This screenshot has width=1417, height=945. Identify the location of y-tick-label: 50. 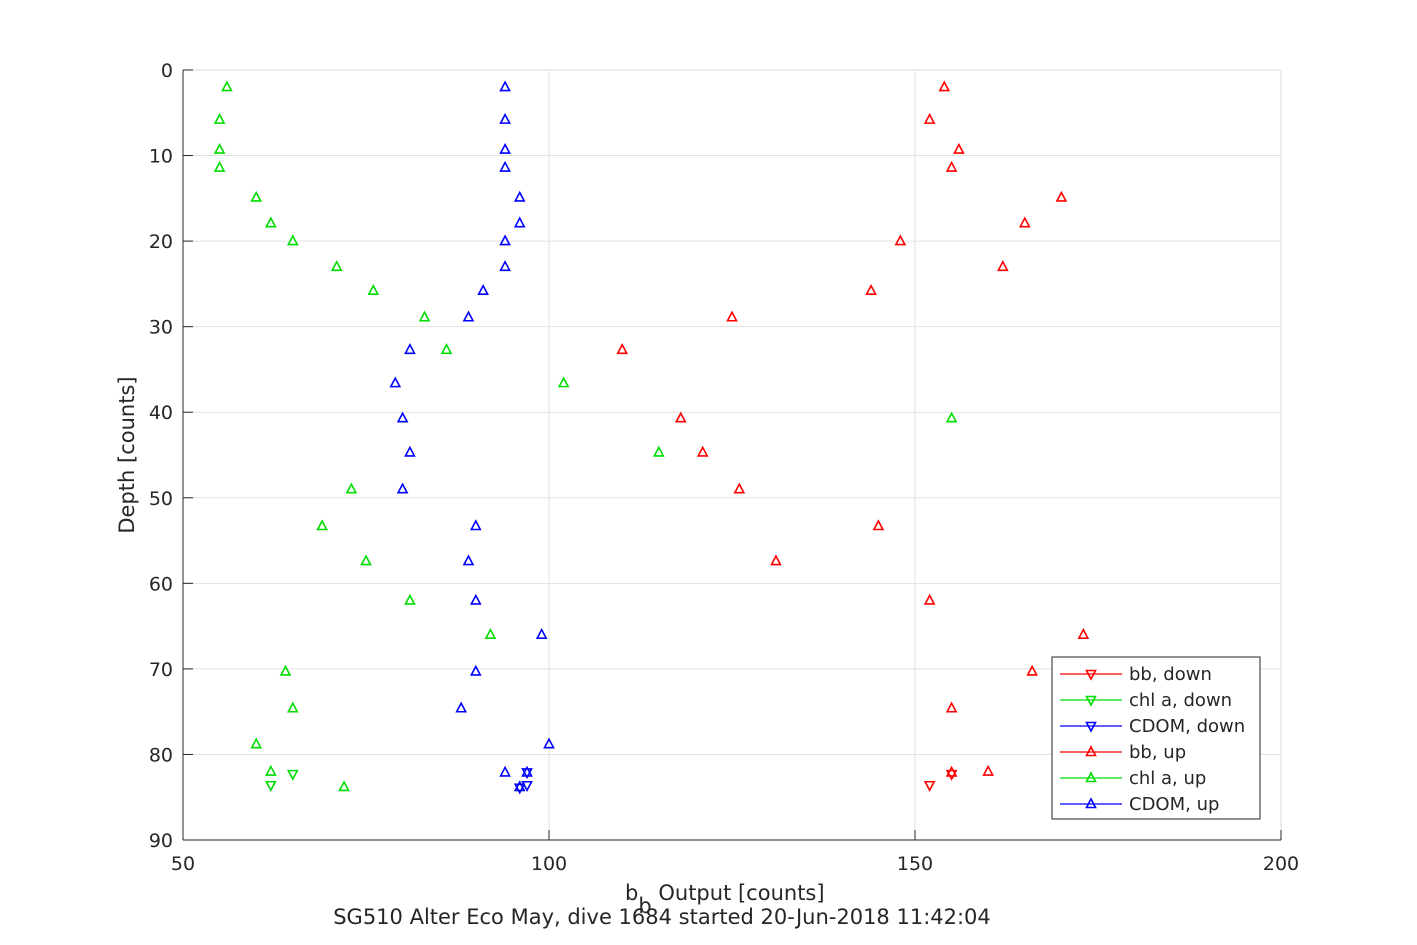
(161, 499).